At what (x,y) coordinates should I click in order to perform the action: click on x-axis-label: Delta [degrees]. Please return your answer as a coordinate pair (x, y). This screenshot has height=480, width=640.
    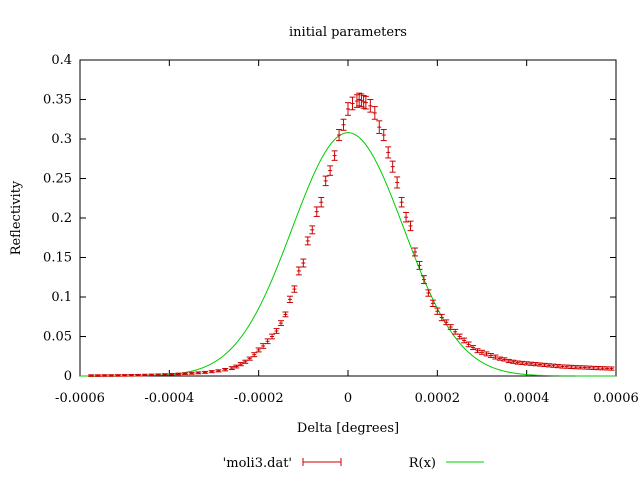
    Looking at the image, I should click on (348, 428).